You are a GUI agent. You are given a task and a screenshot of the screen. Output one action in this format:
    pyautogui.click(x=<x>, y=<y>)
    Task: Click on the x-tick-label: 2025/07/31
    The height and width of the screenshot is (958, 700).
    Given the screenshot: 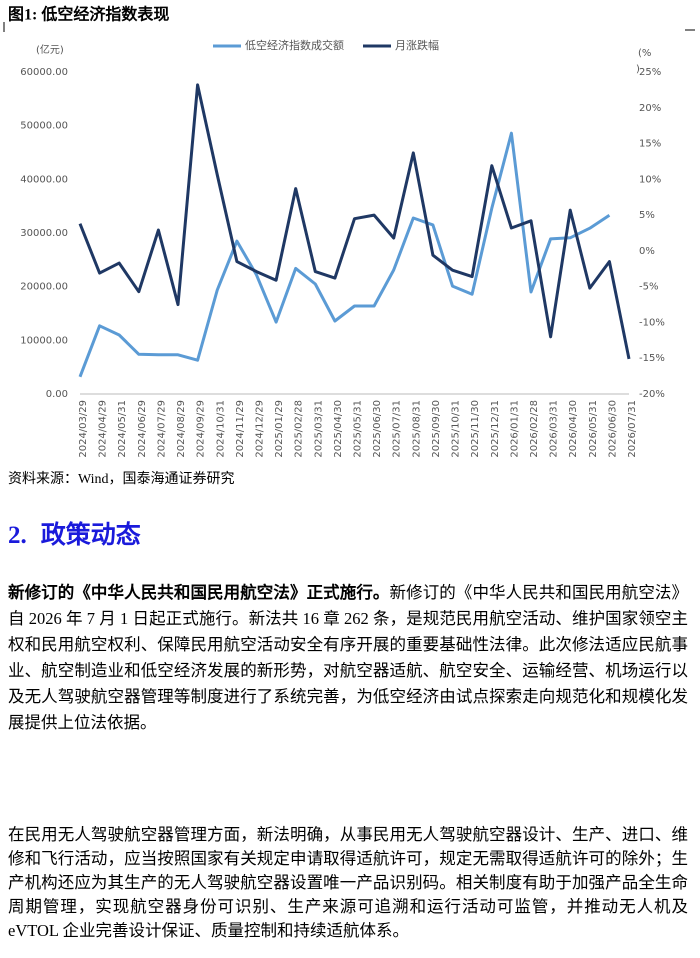 What is the action you would take?
    pyautogui.click(x=397, y=429)
    